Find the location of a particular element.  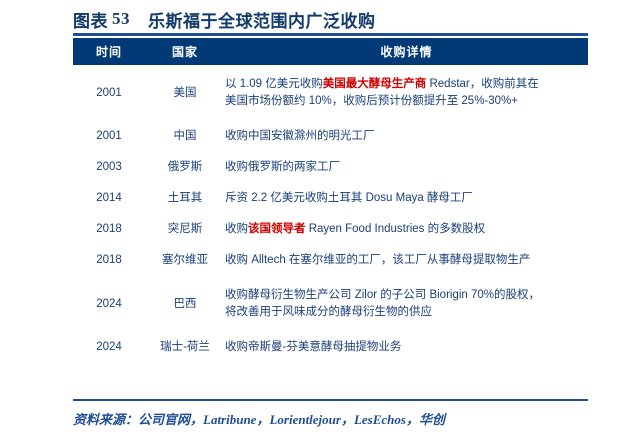

detail-line: 收购俄罗斯的两家工厂 is located at coordinates (406, 167).